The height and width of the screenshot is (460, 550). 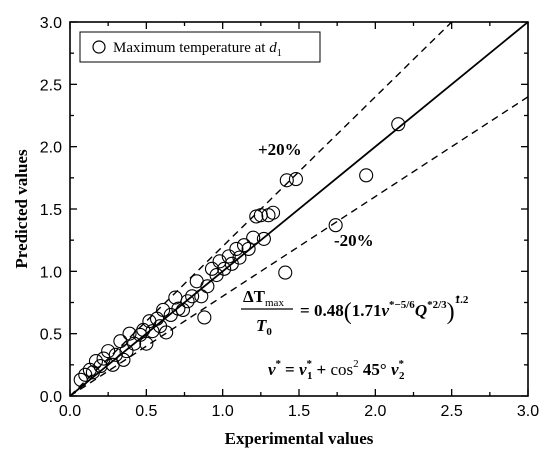 I want to click on eq1-denominator: T0, so click(x=264, y=327).